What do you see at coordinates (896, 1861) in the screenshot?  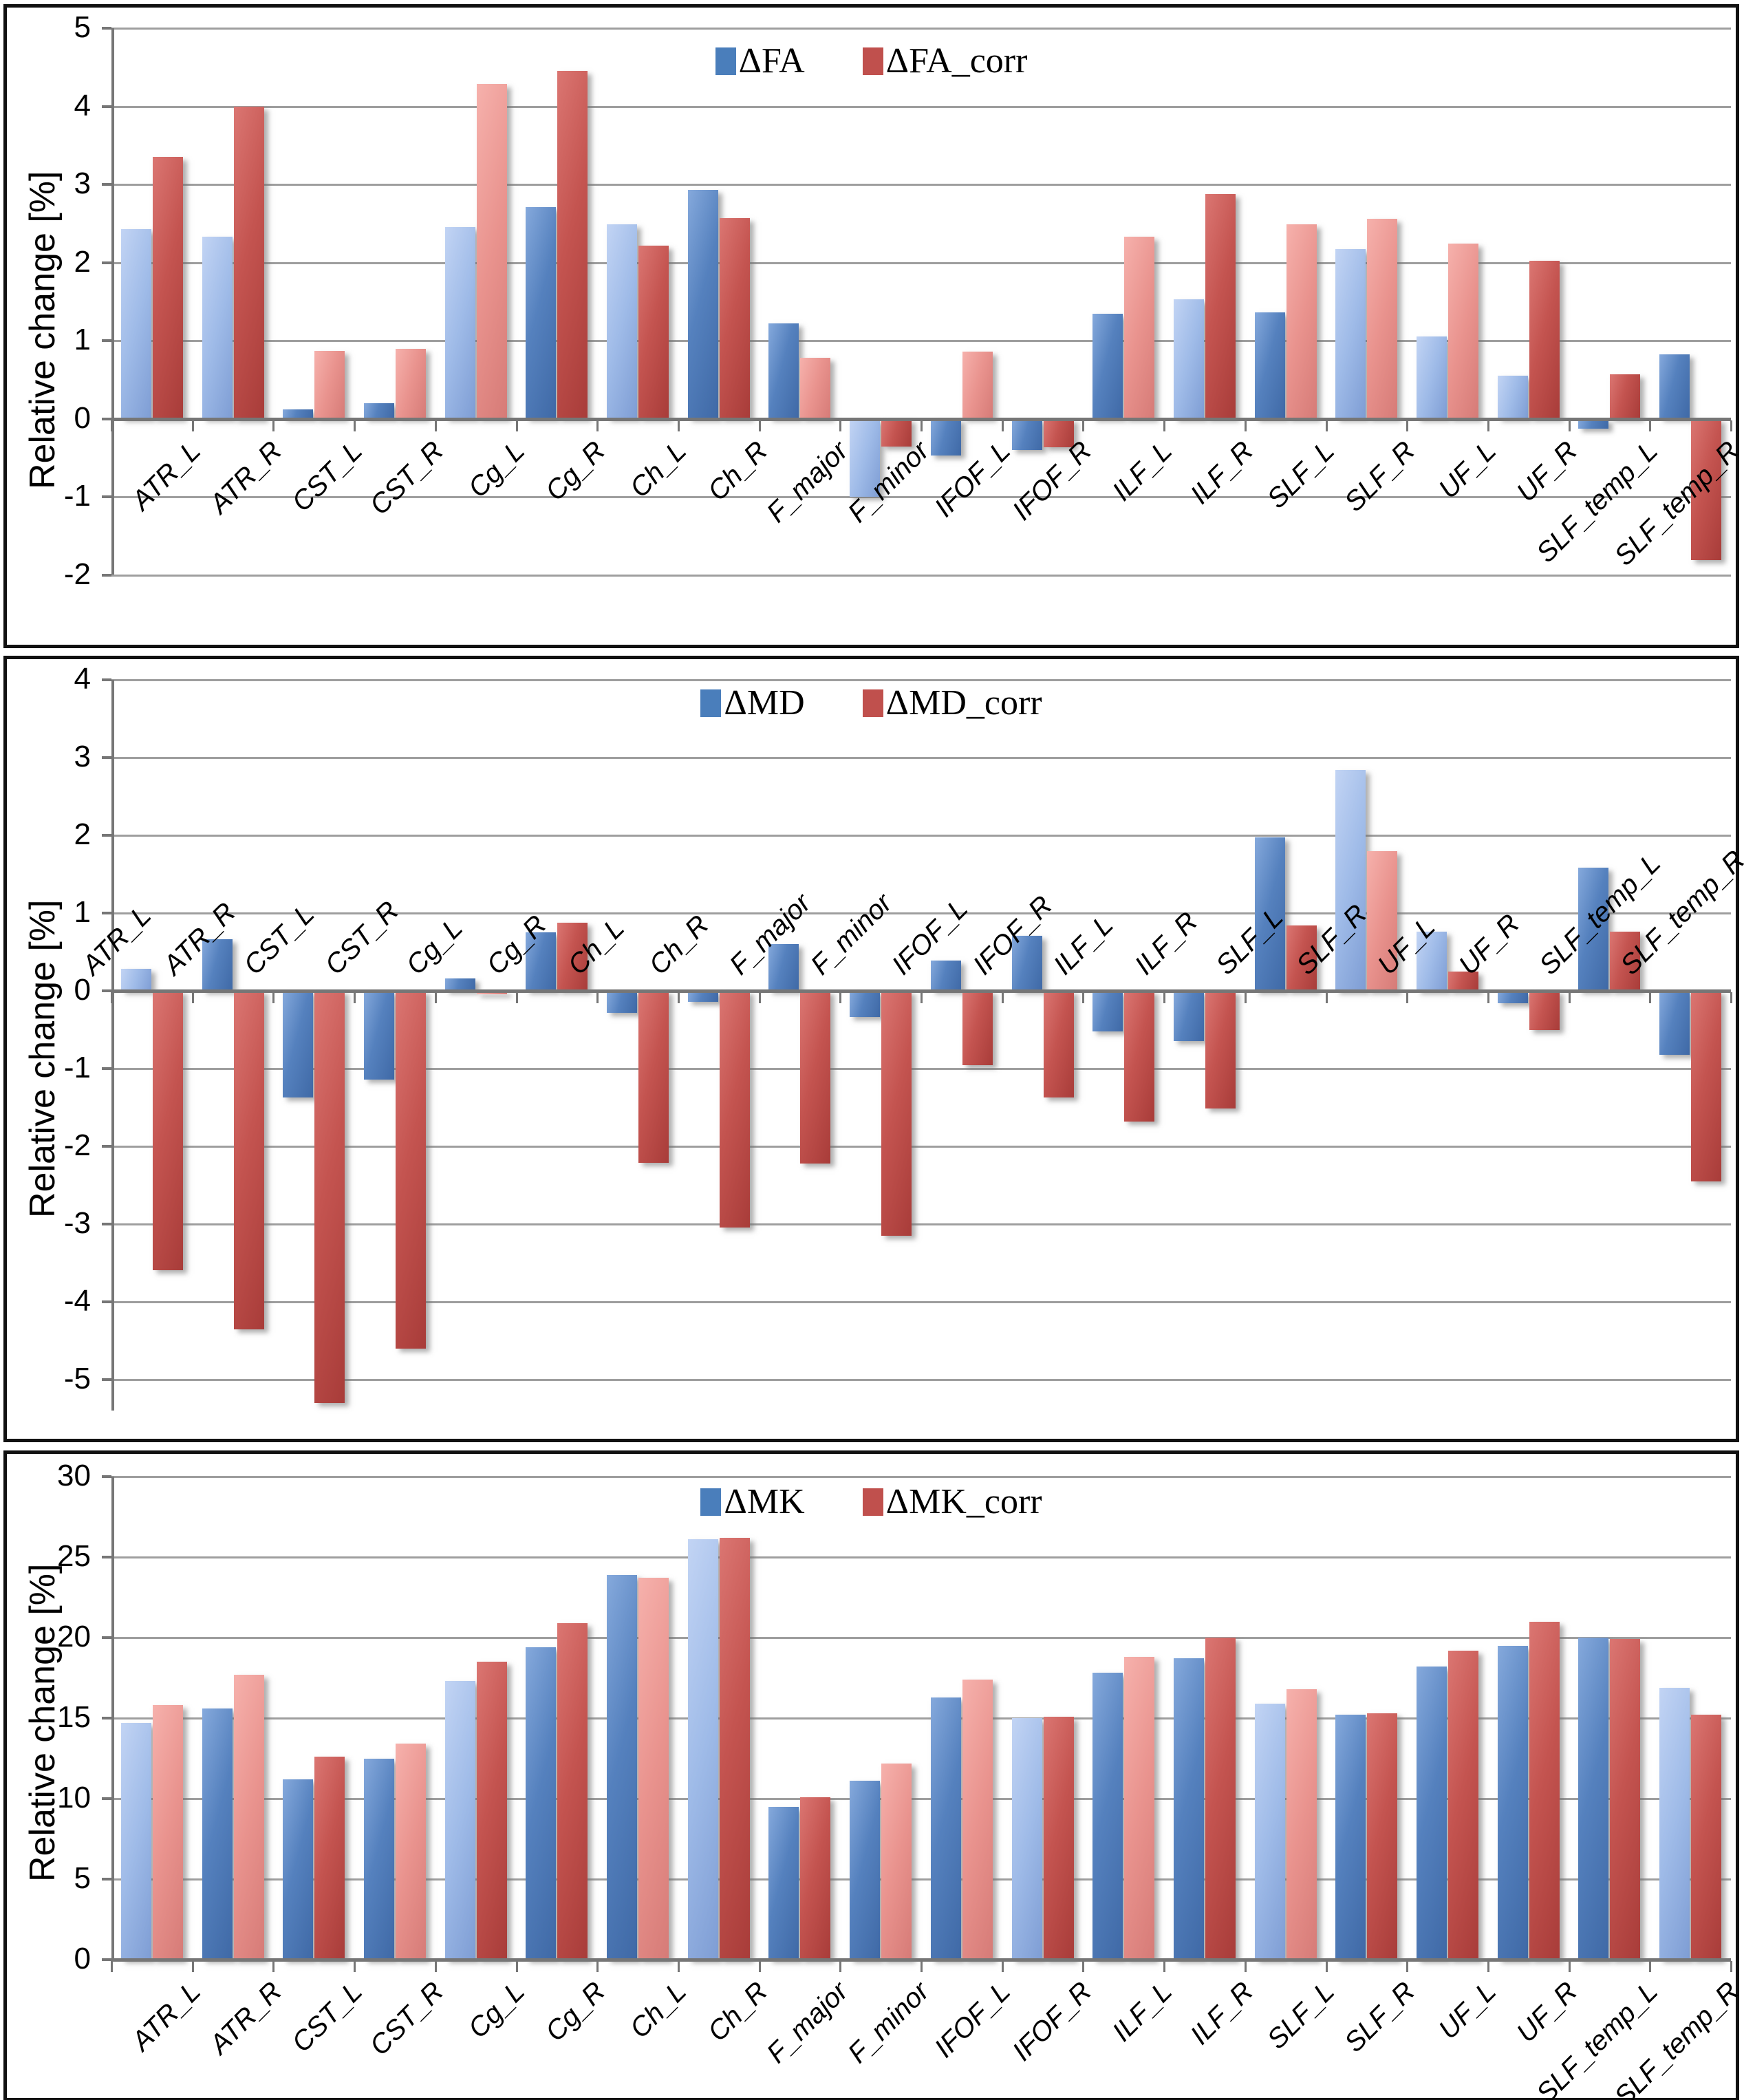 I see `bar-F_minor-red` at bounding box center [896, 1861].